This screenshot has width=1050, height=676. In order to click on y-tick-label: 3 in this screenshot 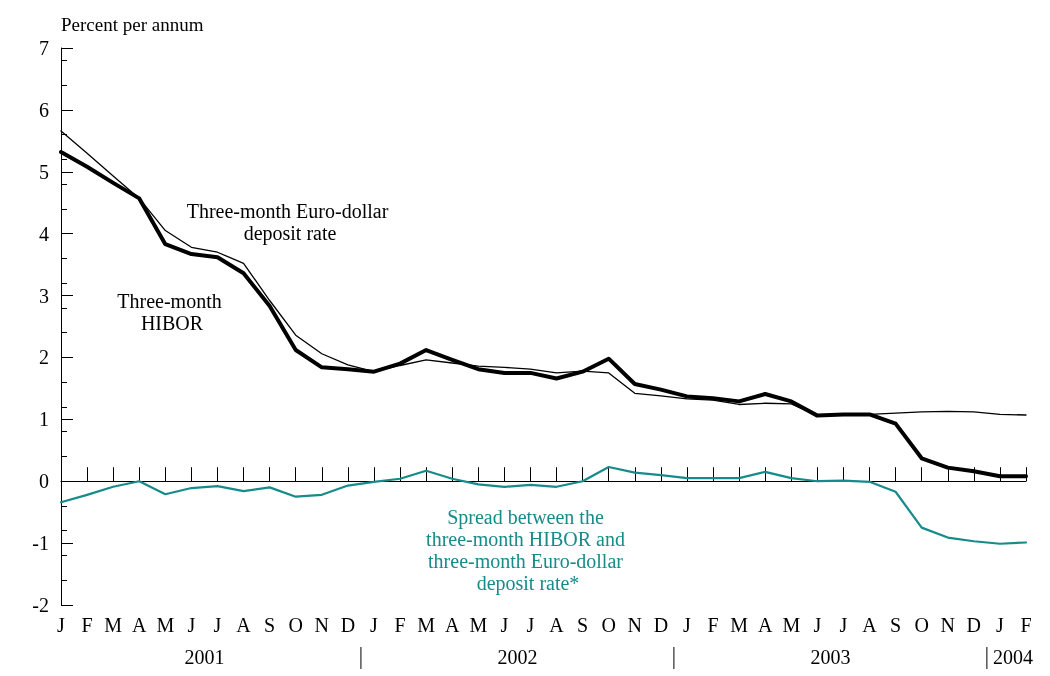, I will do `click(44, 295)`.